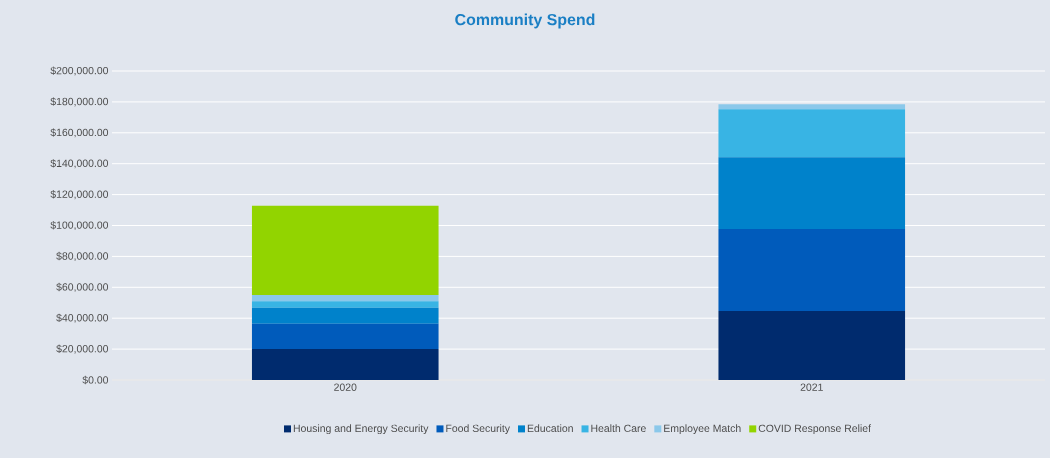 The height and width of the screenshot is (458, 1063). Describe the element at coordinates (525, 21) in the screenshot. I see `chart-title: Community Spend` at that location.